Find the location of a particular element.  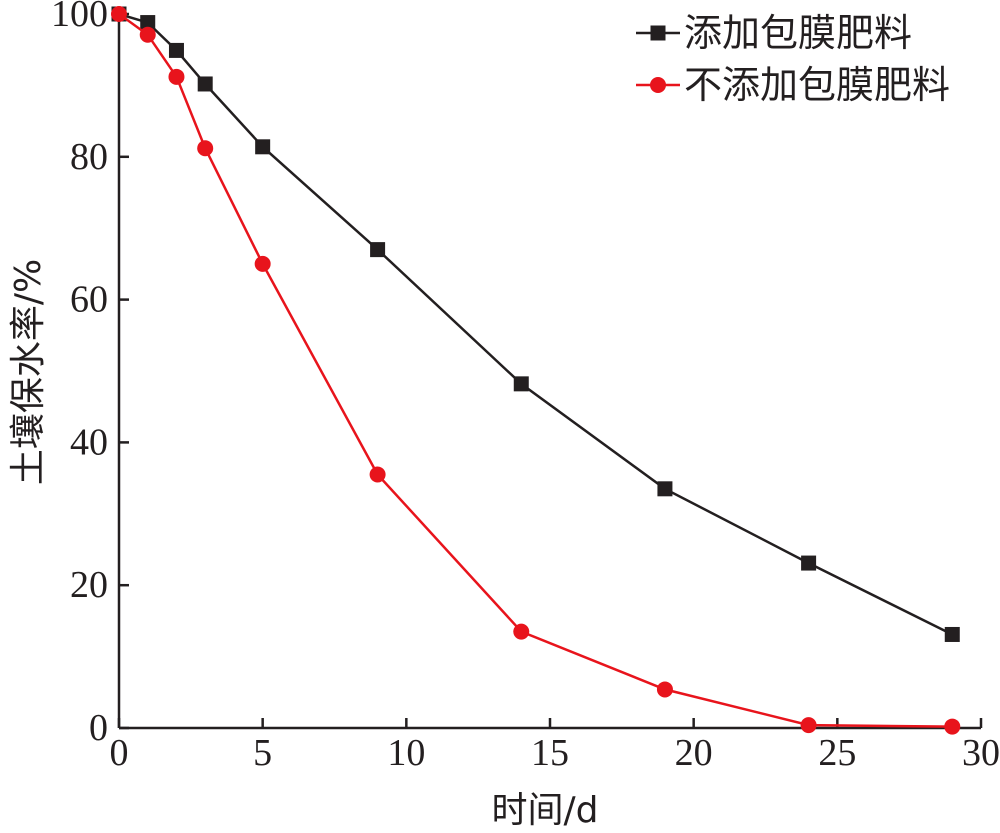

y-tick-label: 0 is located at coordinates (98, 728).